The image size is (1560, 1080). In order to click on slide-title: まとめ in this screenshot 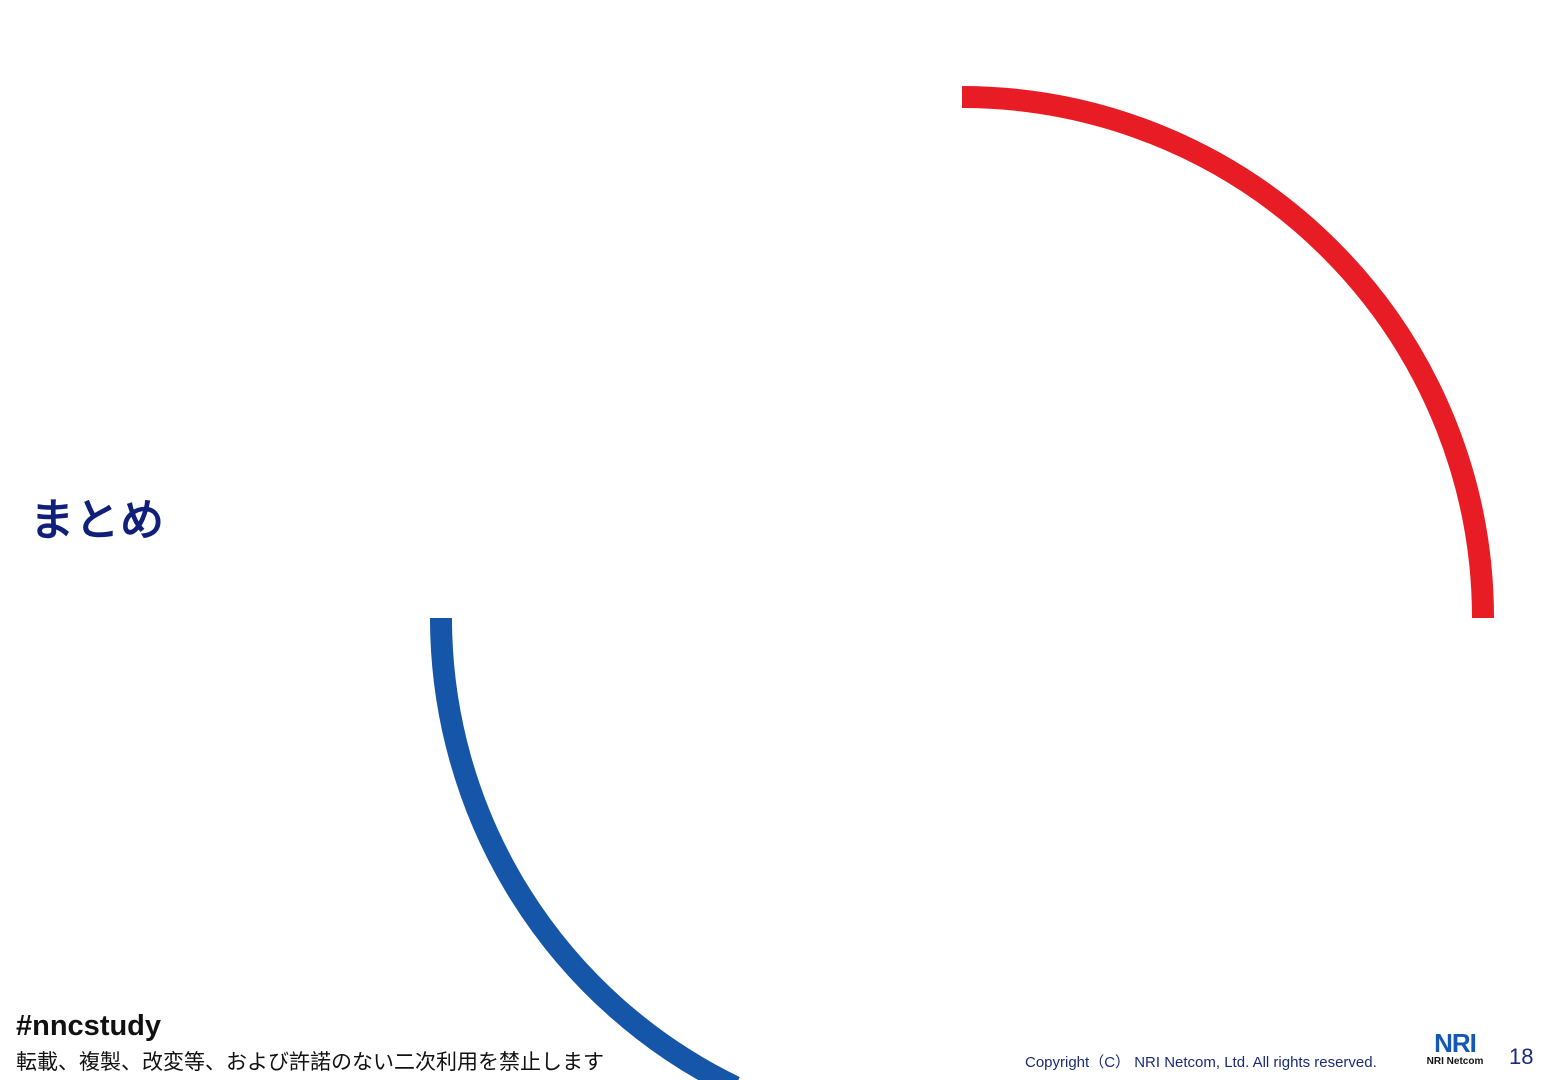, I will do `click(97, 520)`.